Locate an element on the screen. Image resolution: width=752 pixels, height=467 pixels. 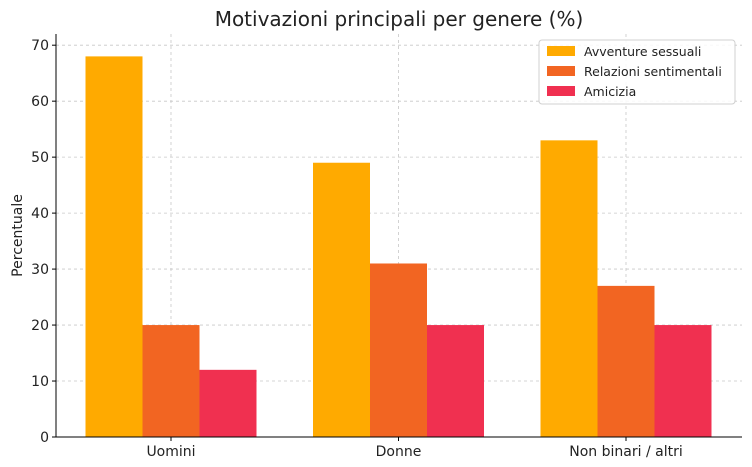
x-tick-label: Non binari / altri is located at coordinates (625, 452).